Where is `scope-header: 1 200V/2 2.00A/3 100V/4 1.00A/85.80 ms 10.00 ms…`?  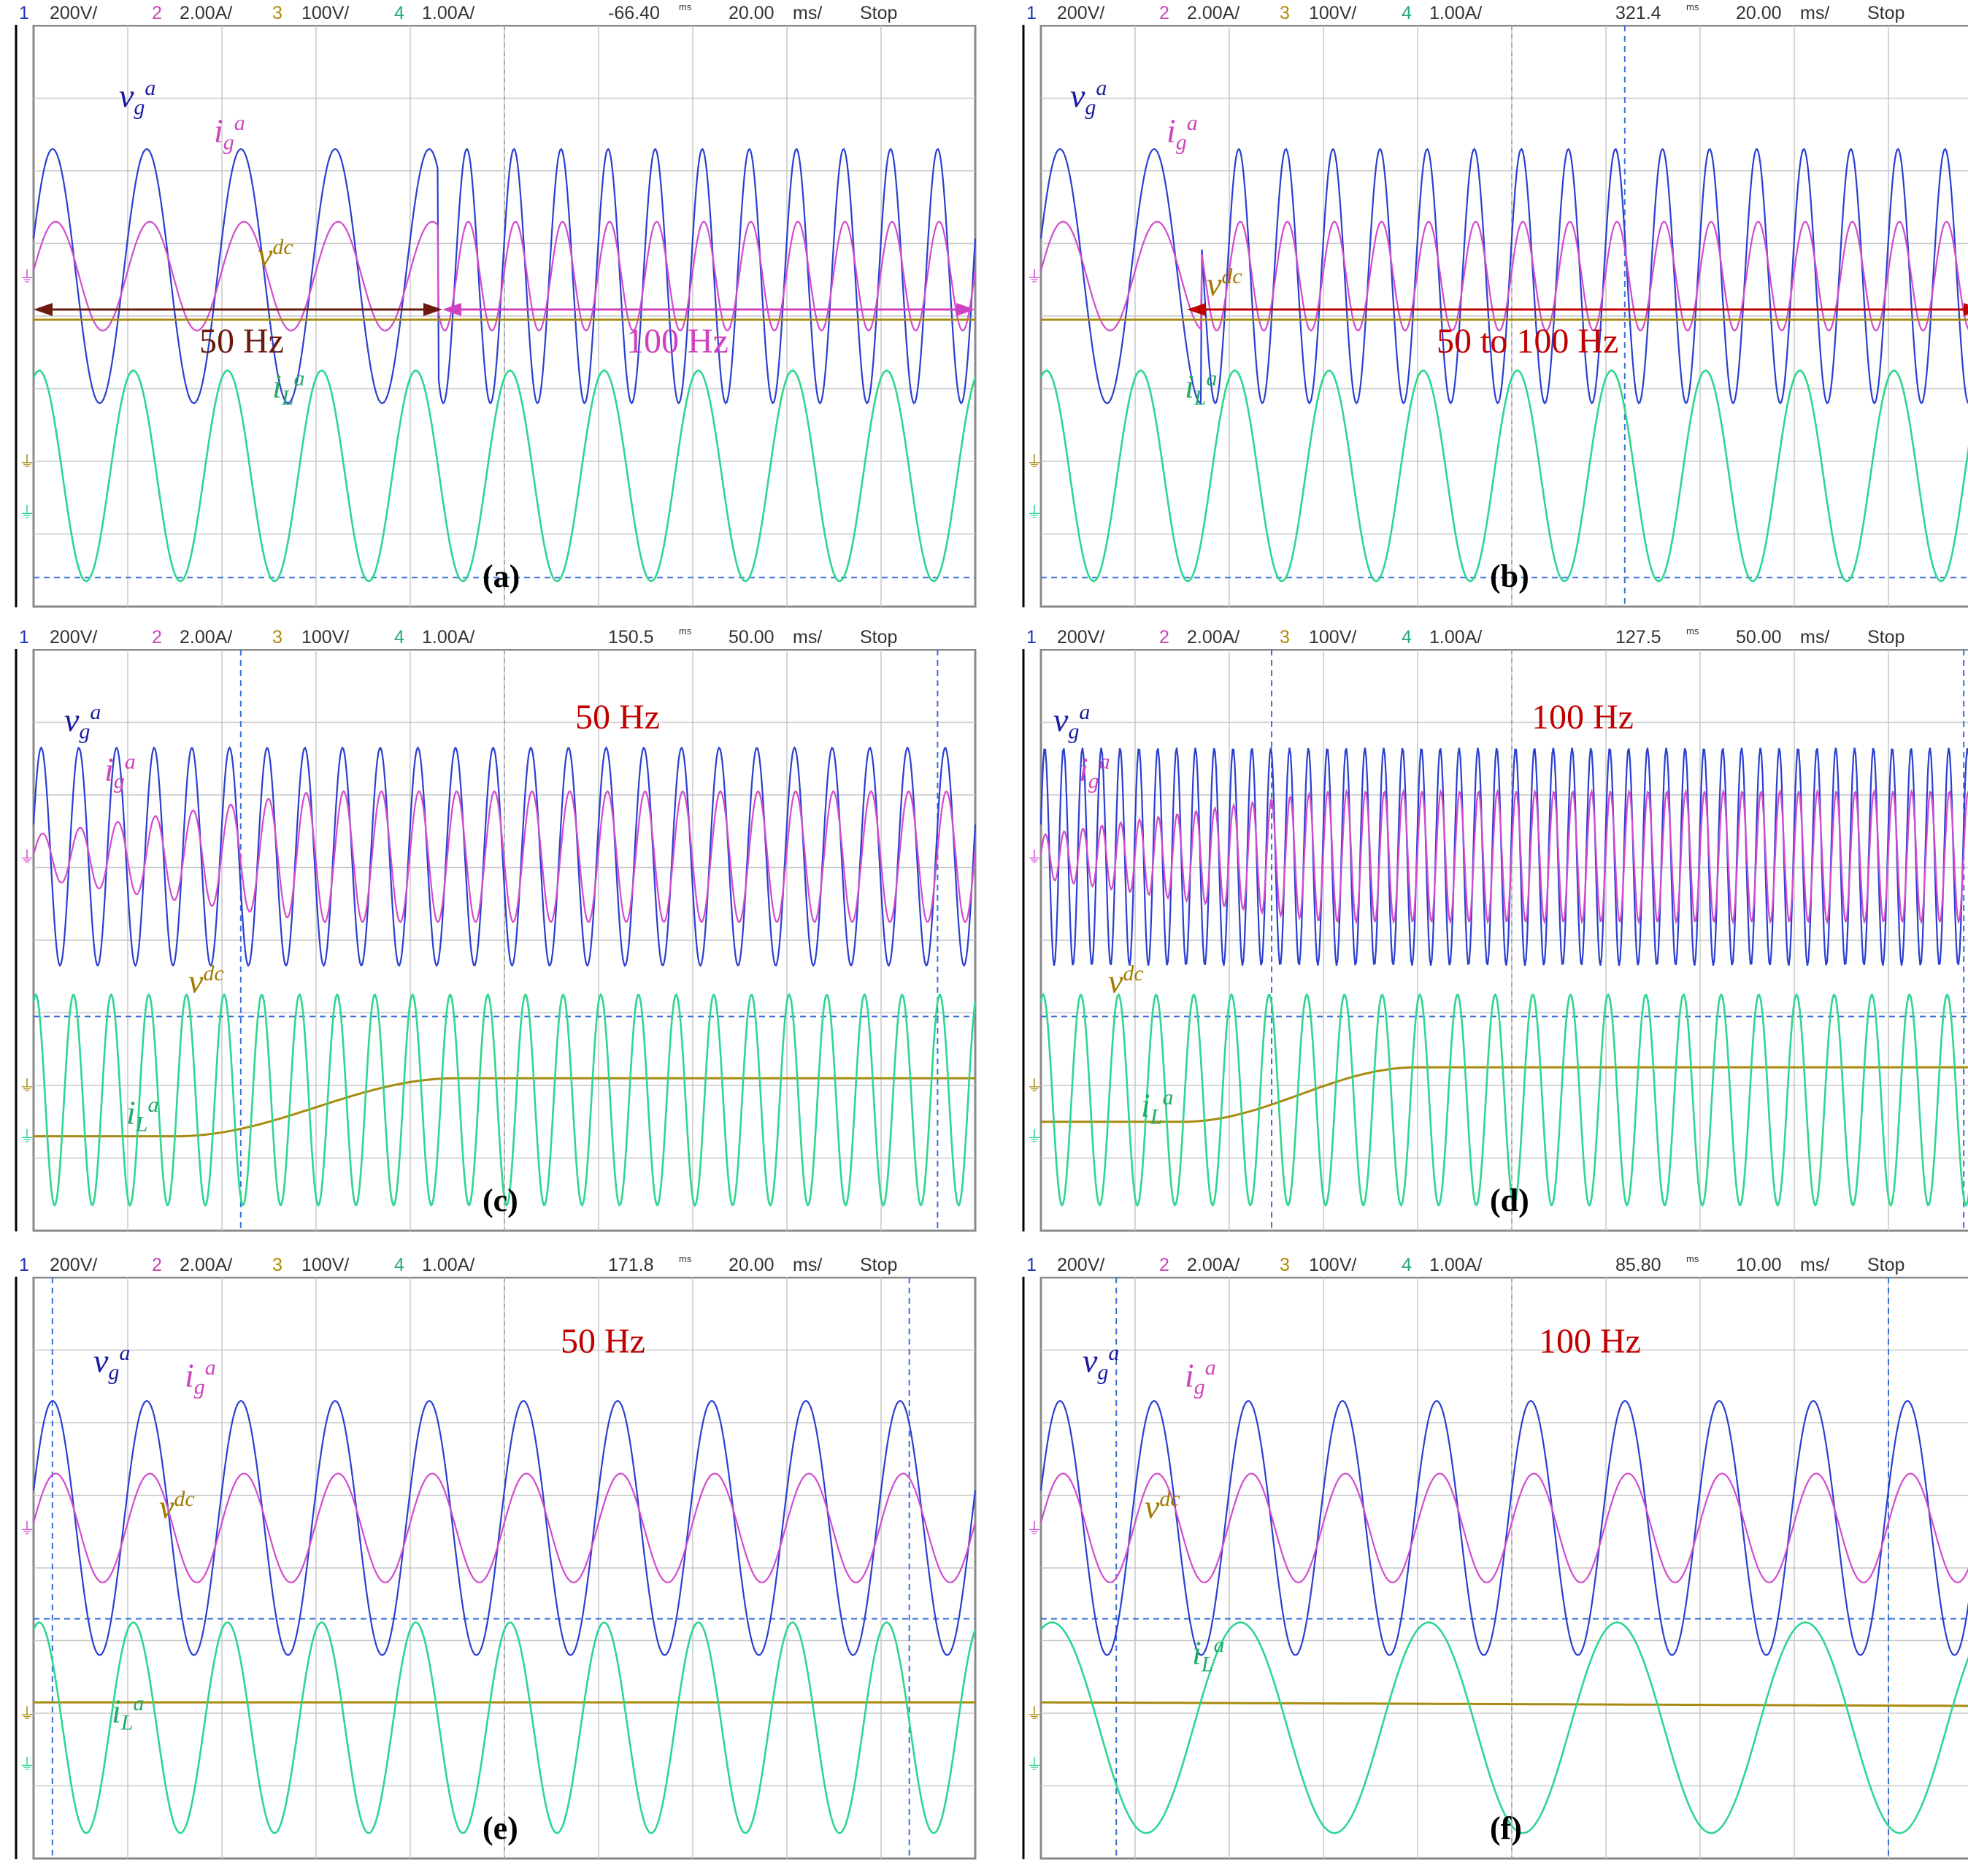 scope-header: 1 200V/2 2.00A/3 100V/4 1.00A/85.80 ms 10.00 ms… is located at coordinates (1494, 1264).